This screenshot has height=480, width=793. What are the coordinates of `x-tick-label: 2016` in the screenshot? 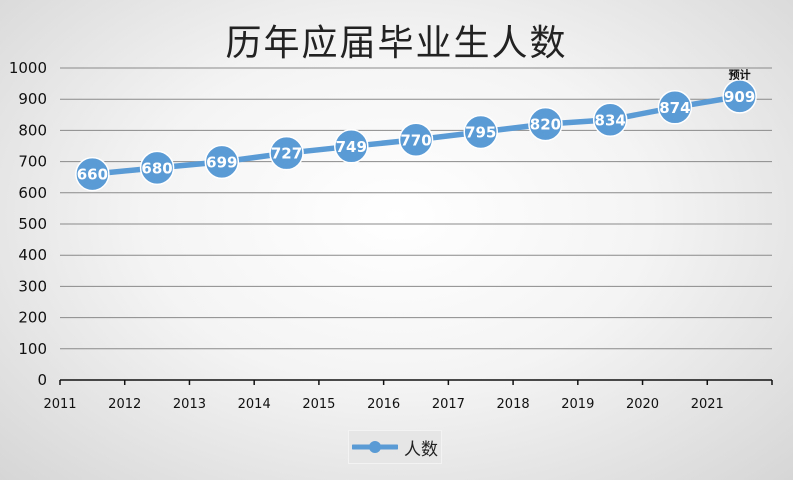 It's located at (383, 404).